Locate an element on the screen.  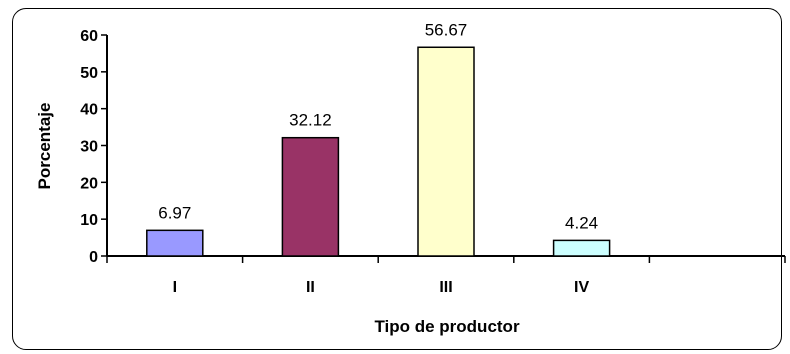
x-tick-label: II is located at coordinates (310, 287).